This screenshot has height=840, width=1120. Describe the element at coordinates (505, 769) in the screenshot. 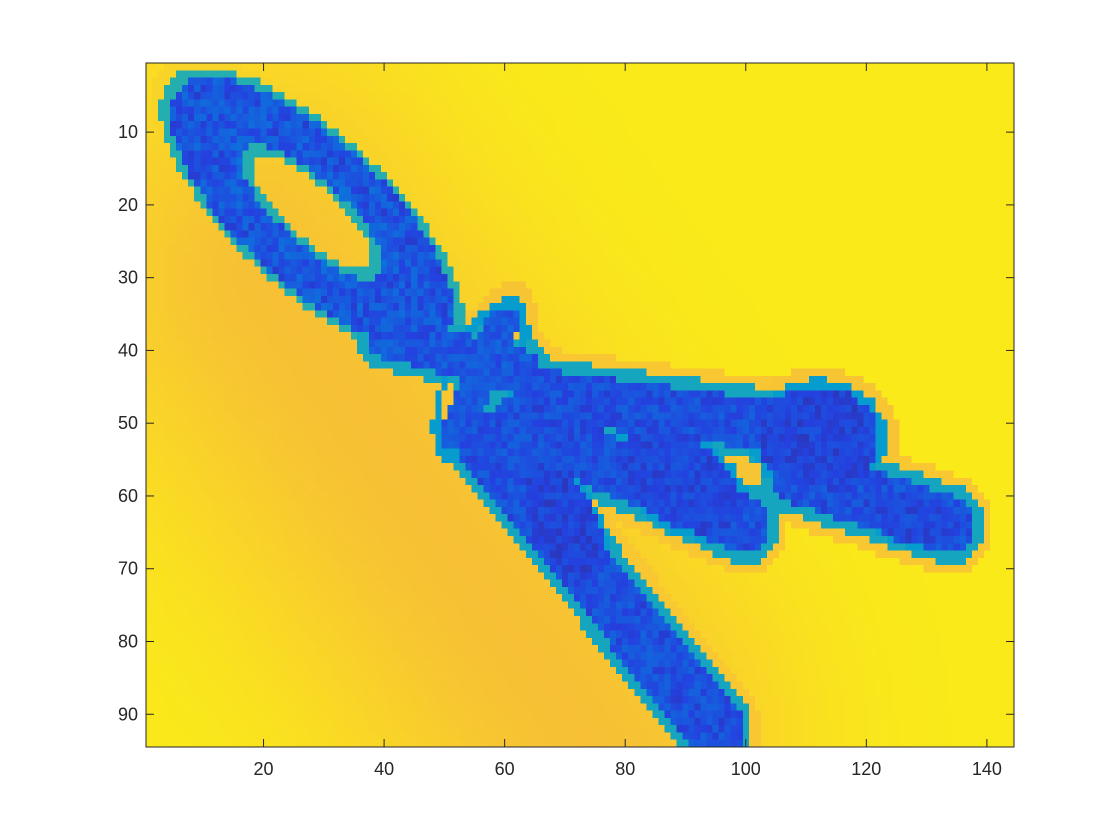

I see `x-tick-label: 60` at that location.